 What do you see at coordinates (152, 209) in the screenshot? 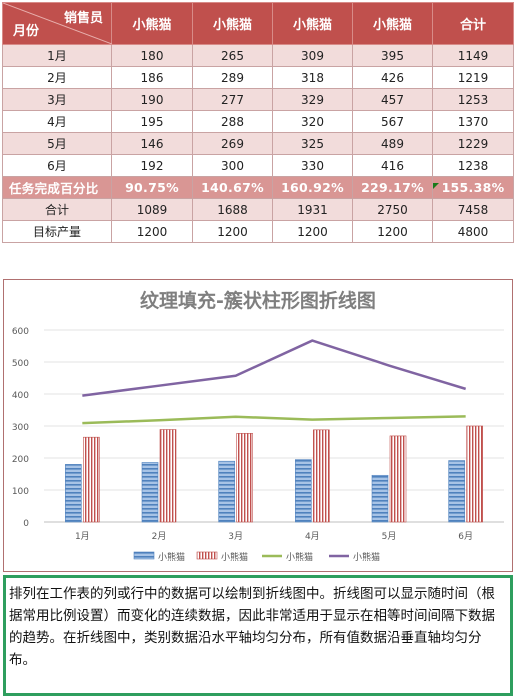
I see `total-cell: 1089` at bounding box center [152, 209].